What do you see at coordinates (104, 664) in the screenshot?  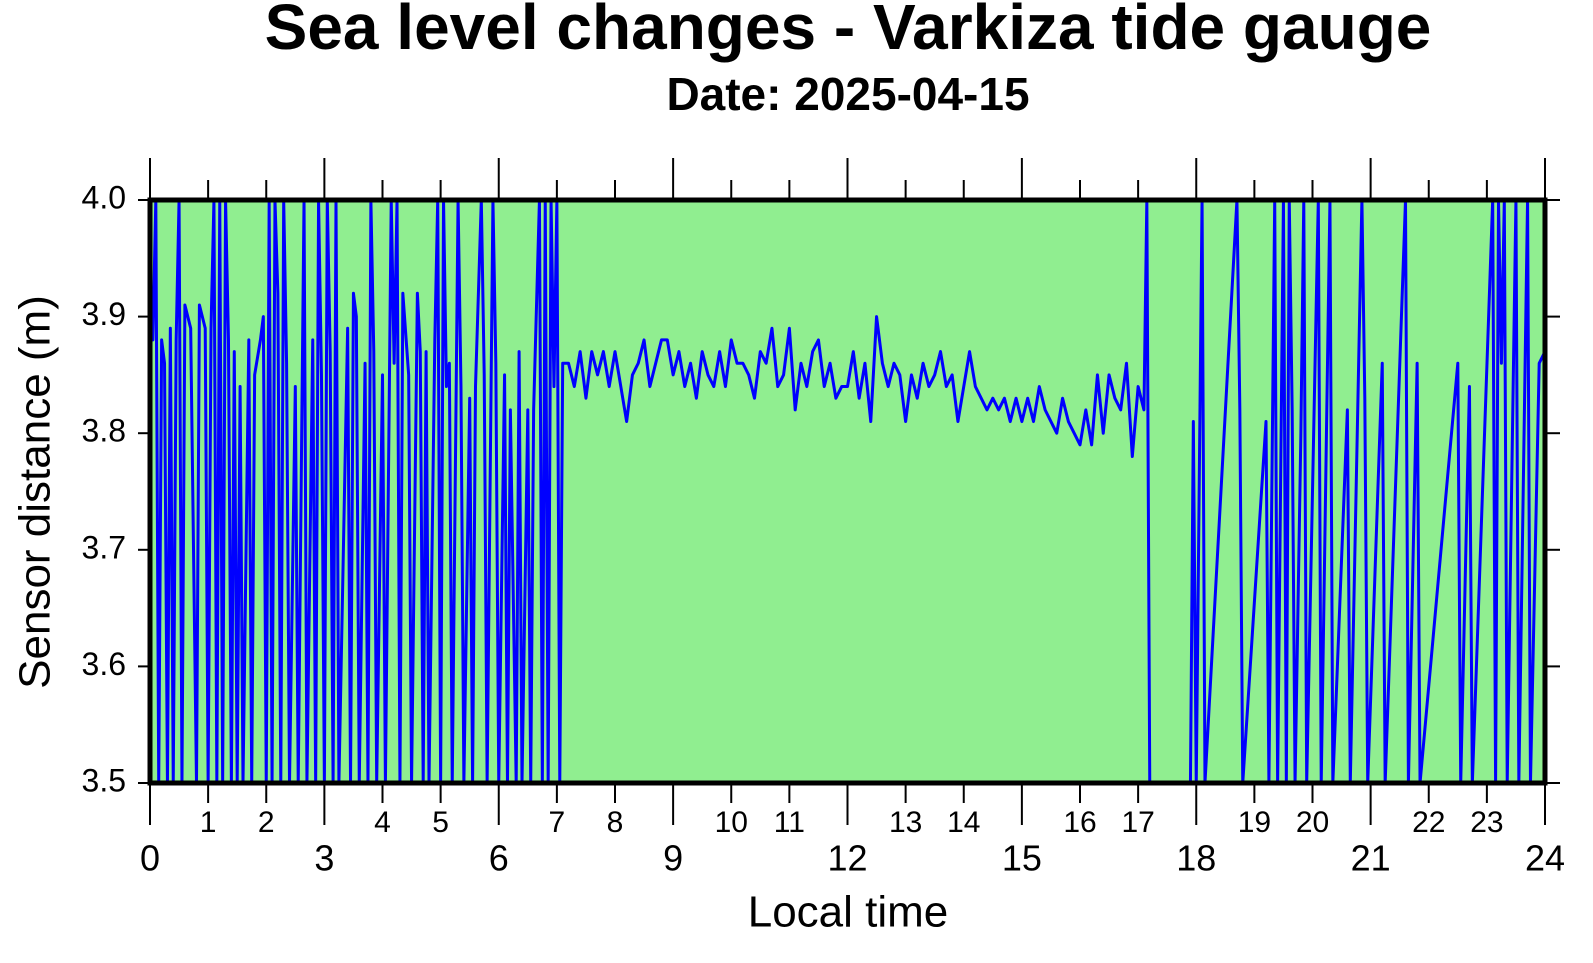 I see `y-tick-label: 3.6` at bounding box center [104, 664].